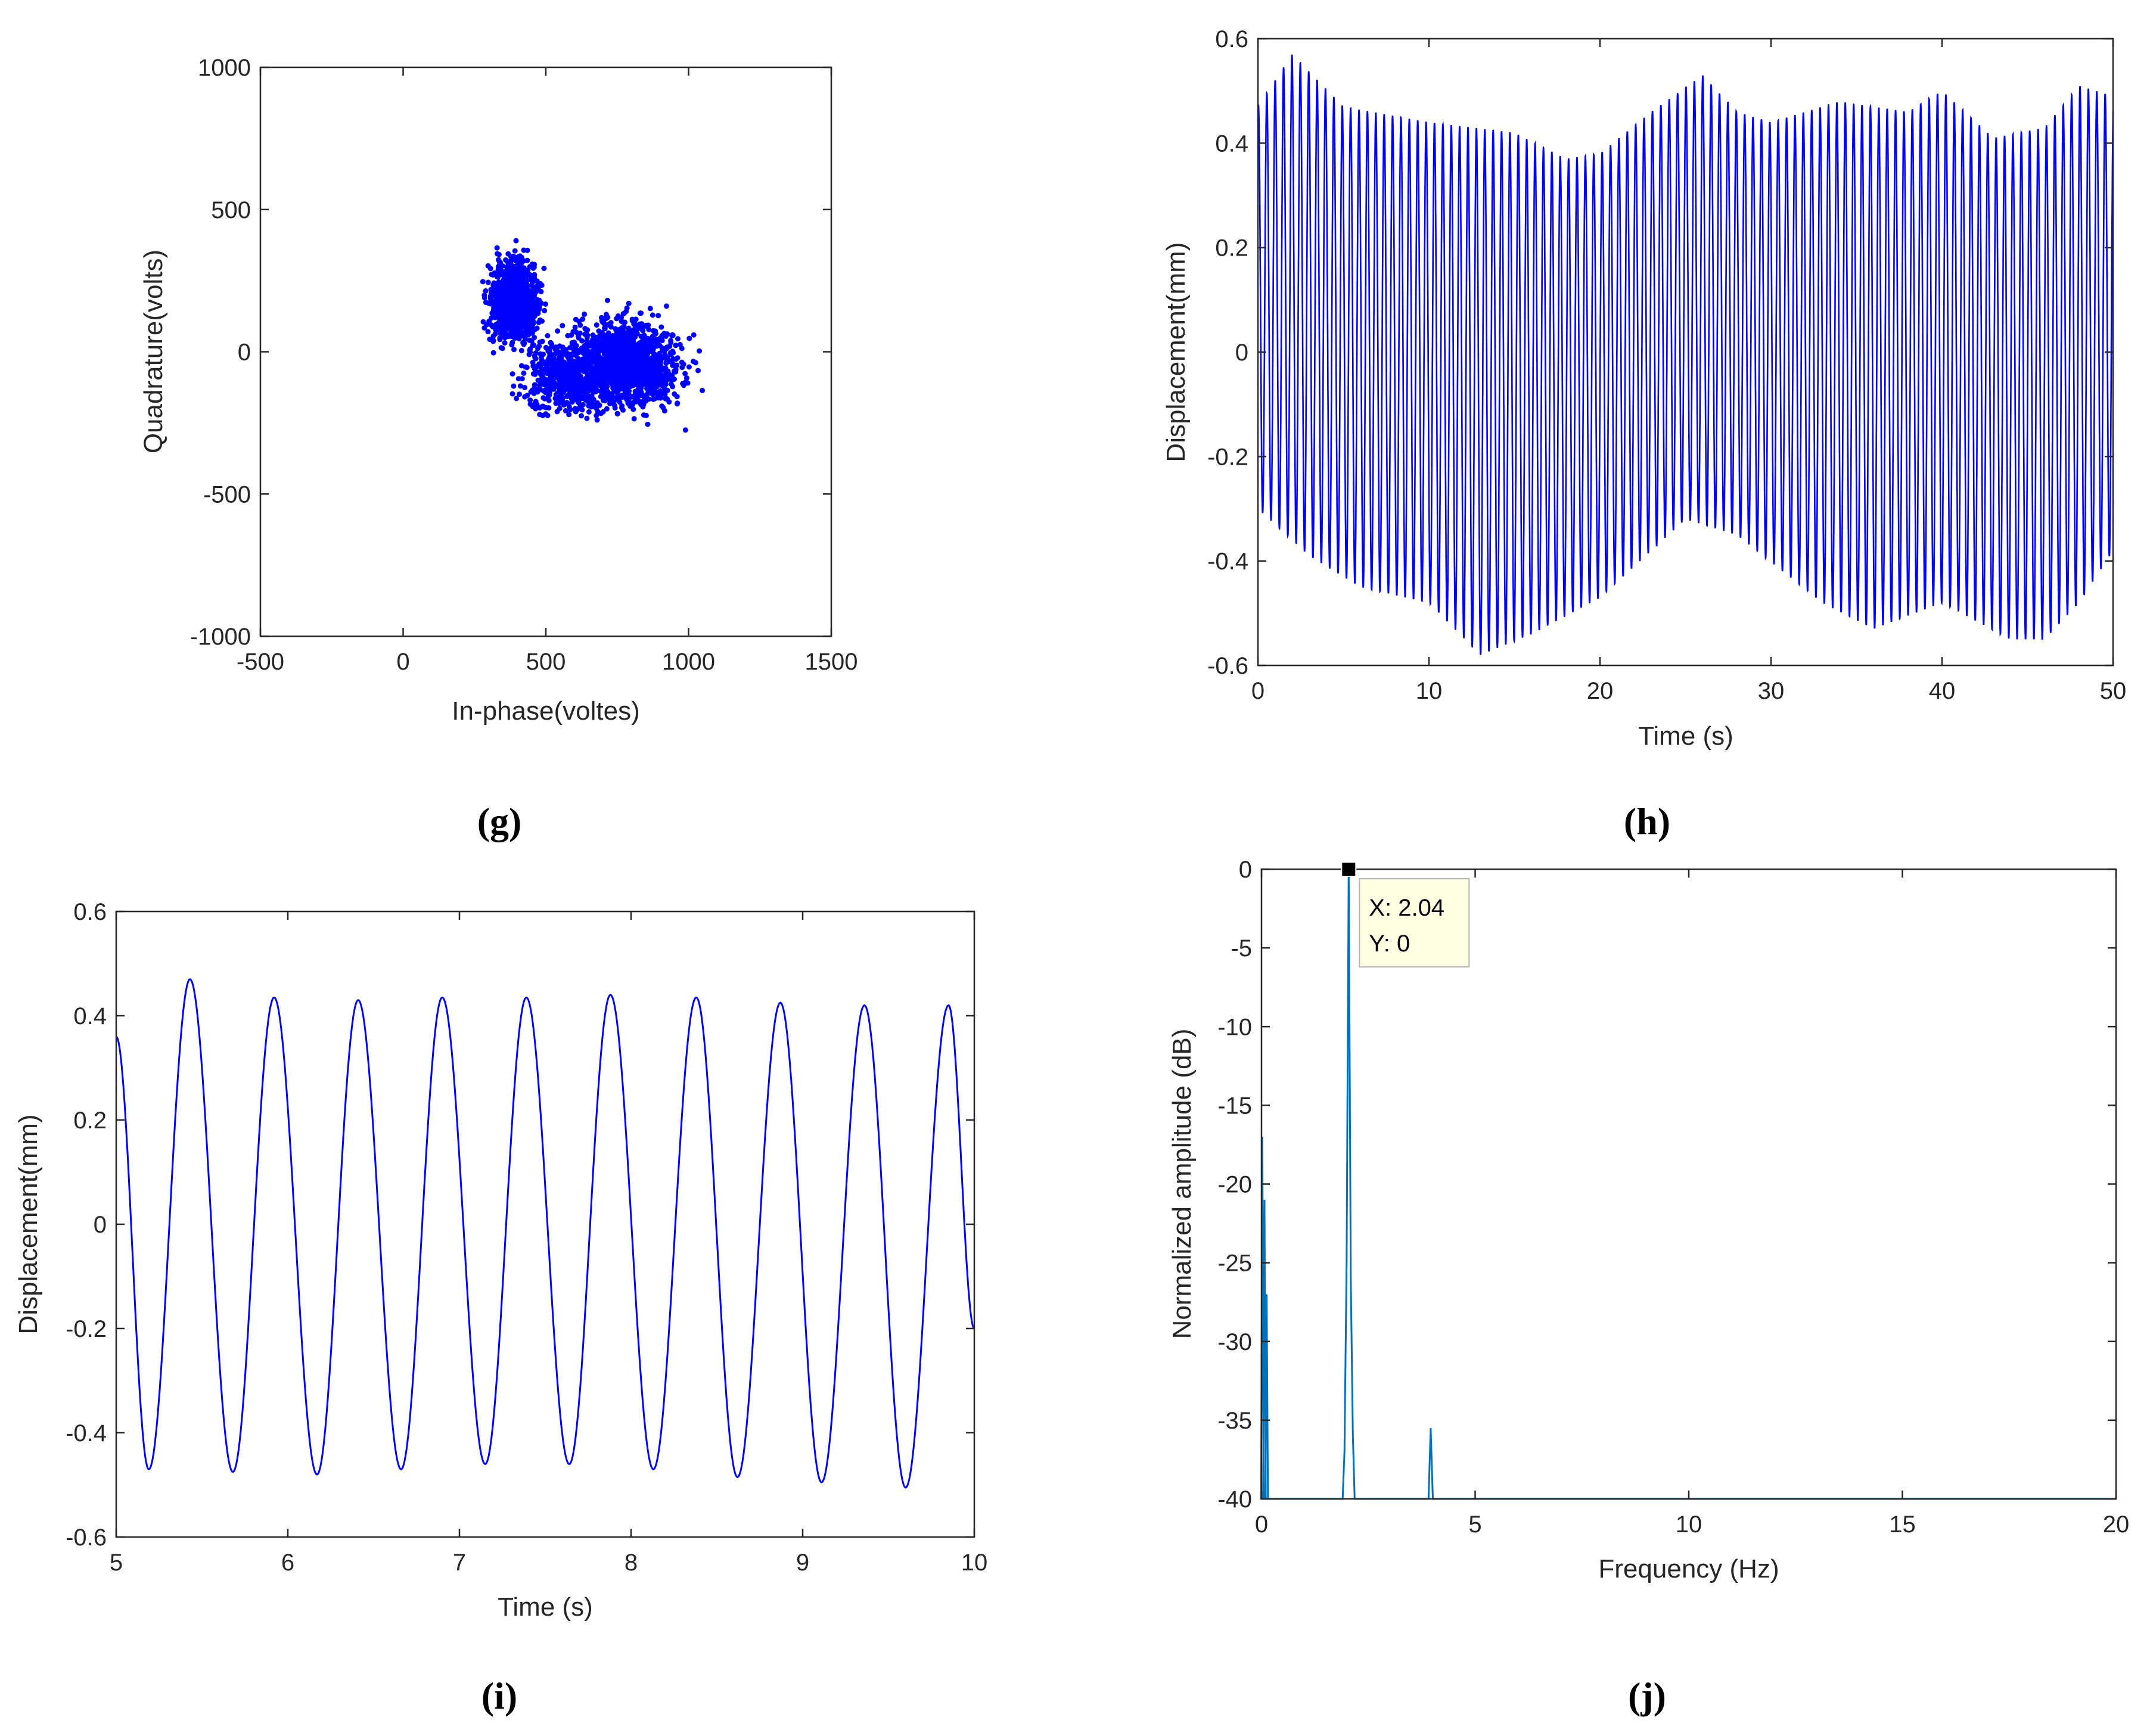 This screenshot has height=1736, width=2150. Describe the element at coordinates (1414, 922) in the screenshot. I see `datatip-box` at that location.